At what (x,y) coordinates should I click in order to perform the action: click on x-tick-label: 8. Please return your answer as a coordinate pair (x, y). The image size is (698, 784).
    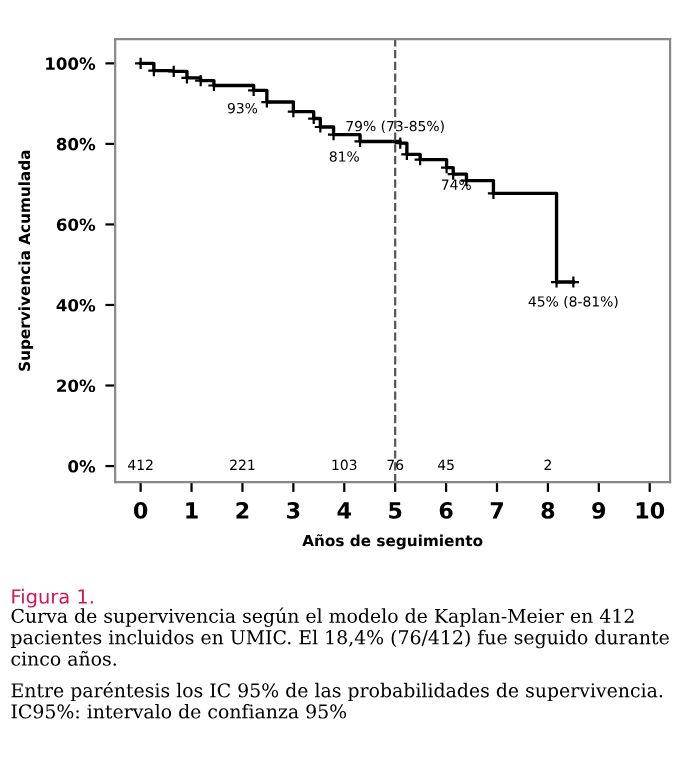
    Looking at the image, I should click on (548, 510).